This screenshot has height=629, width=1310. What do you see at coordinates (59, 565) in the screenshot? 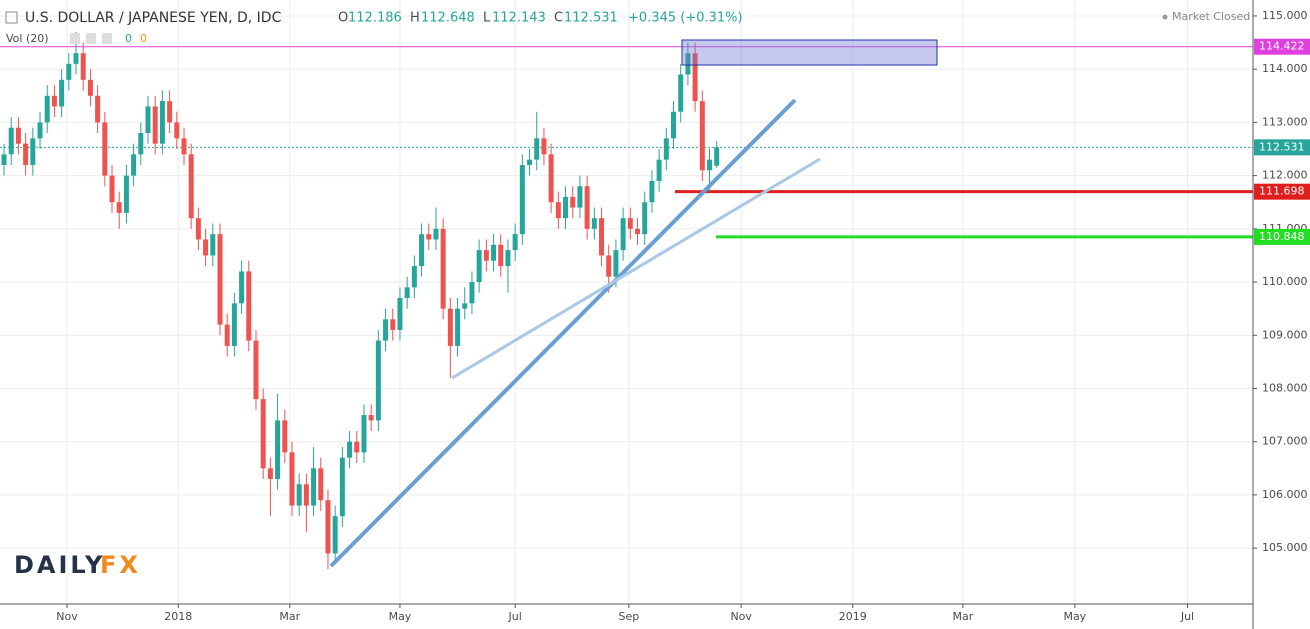
I see `logo-part: DAILY` at bounding box center [59, 565].